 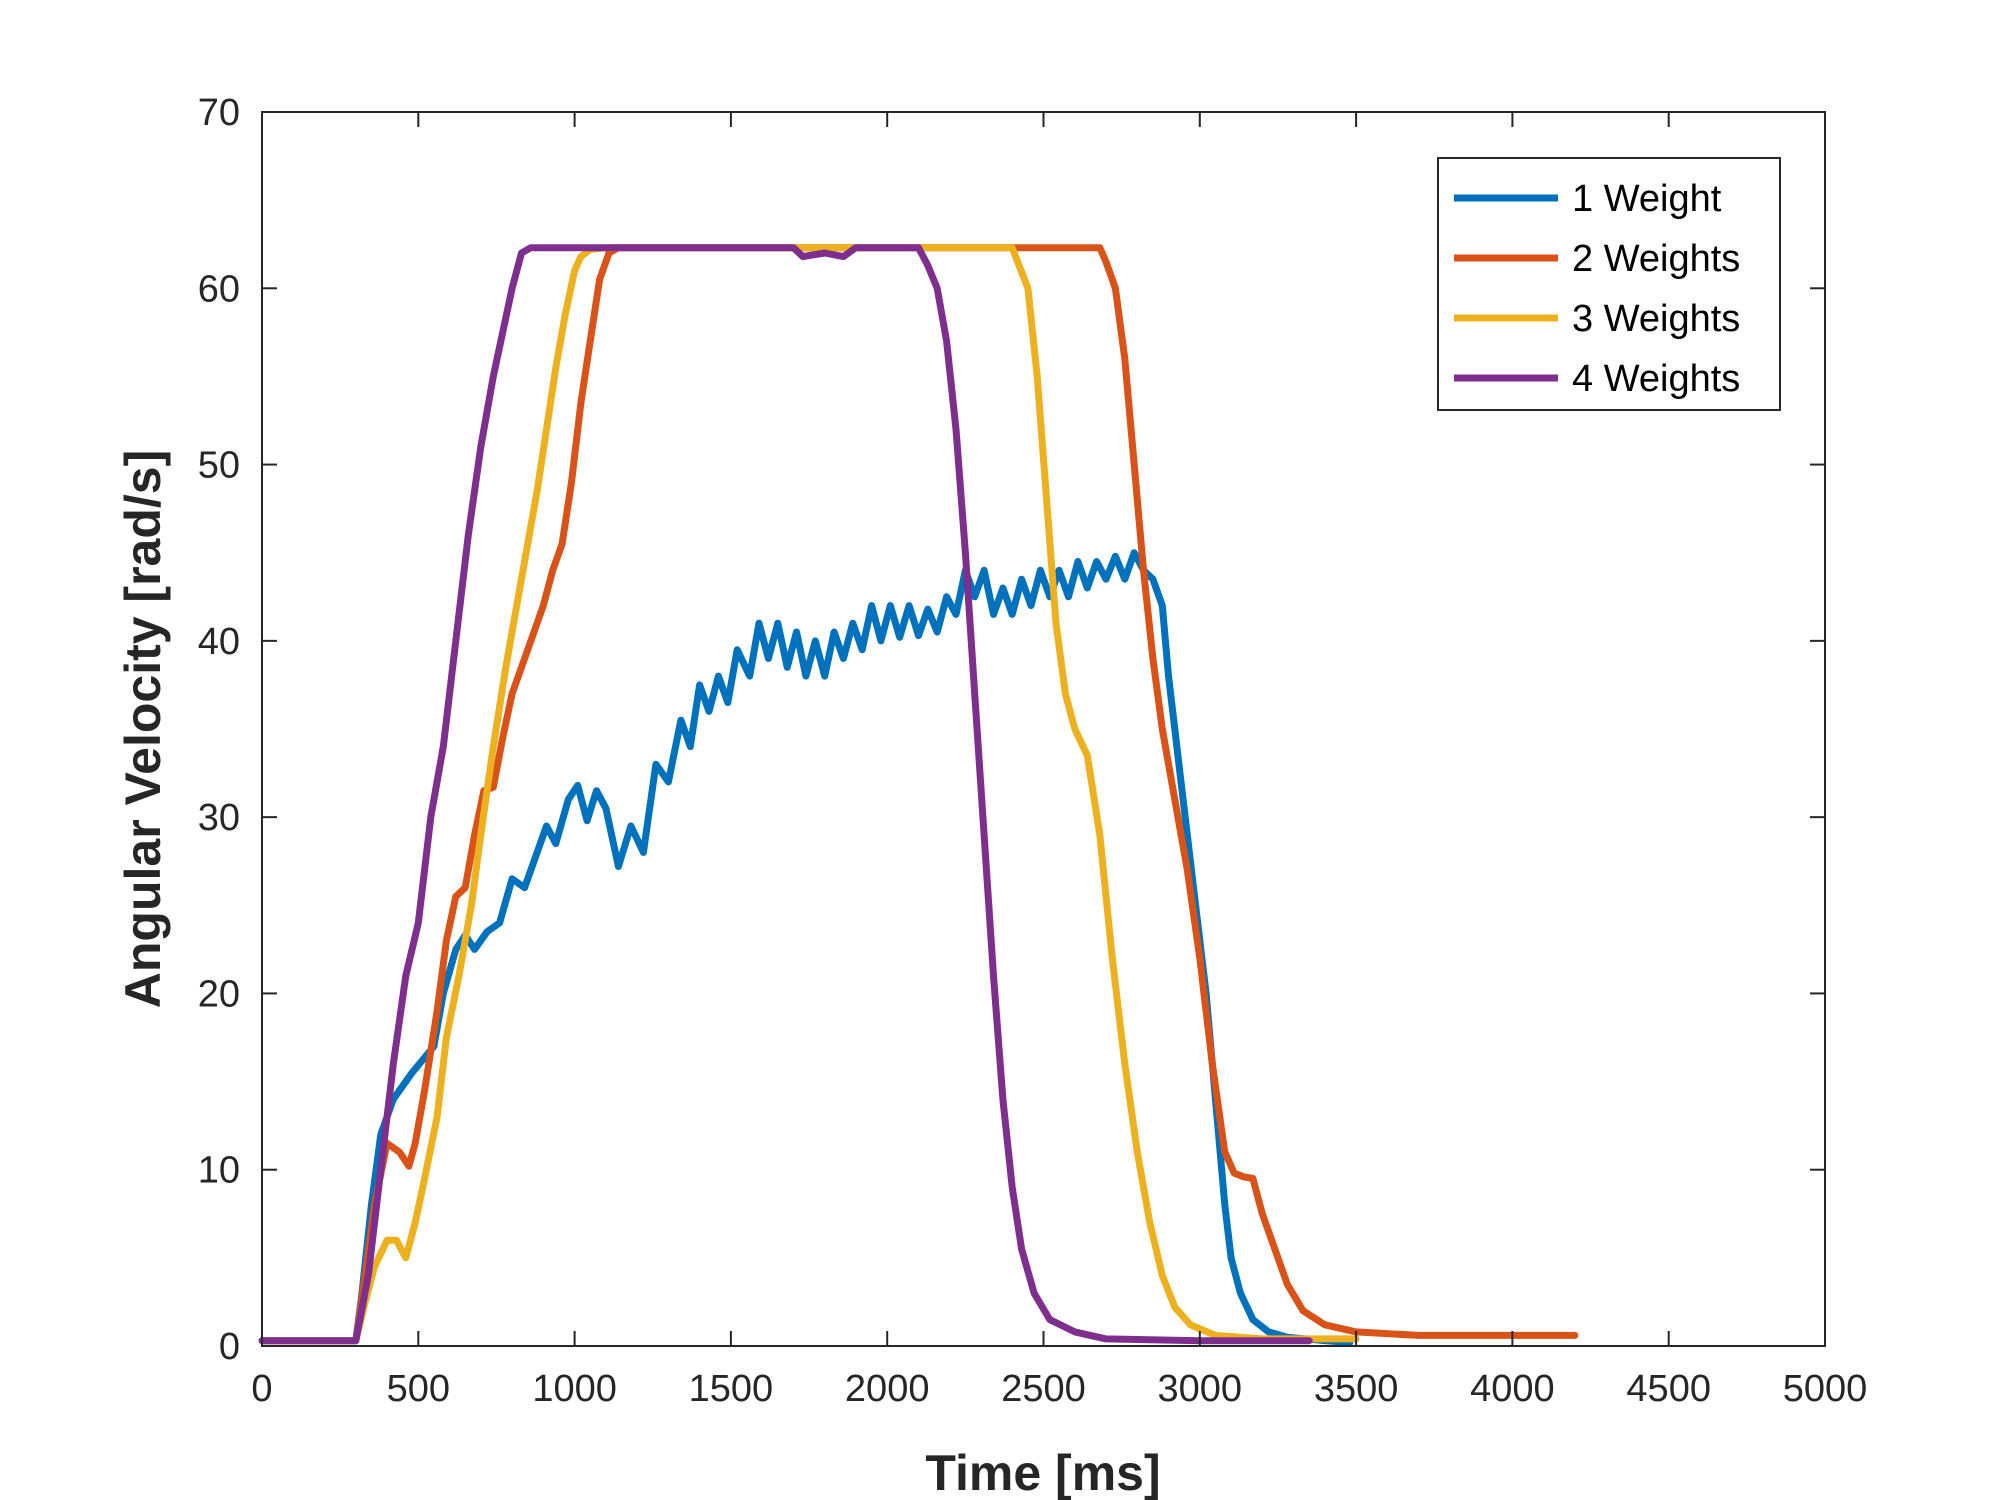 What do you see at coordinates (887, 1389) in the screenshot?
I see `x-tick-label: 2000` at bounding box center [887, 1389].